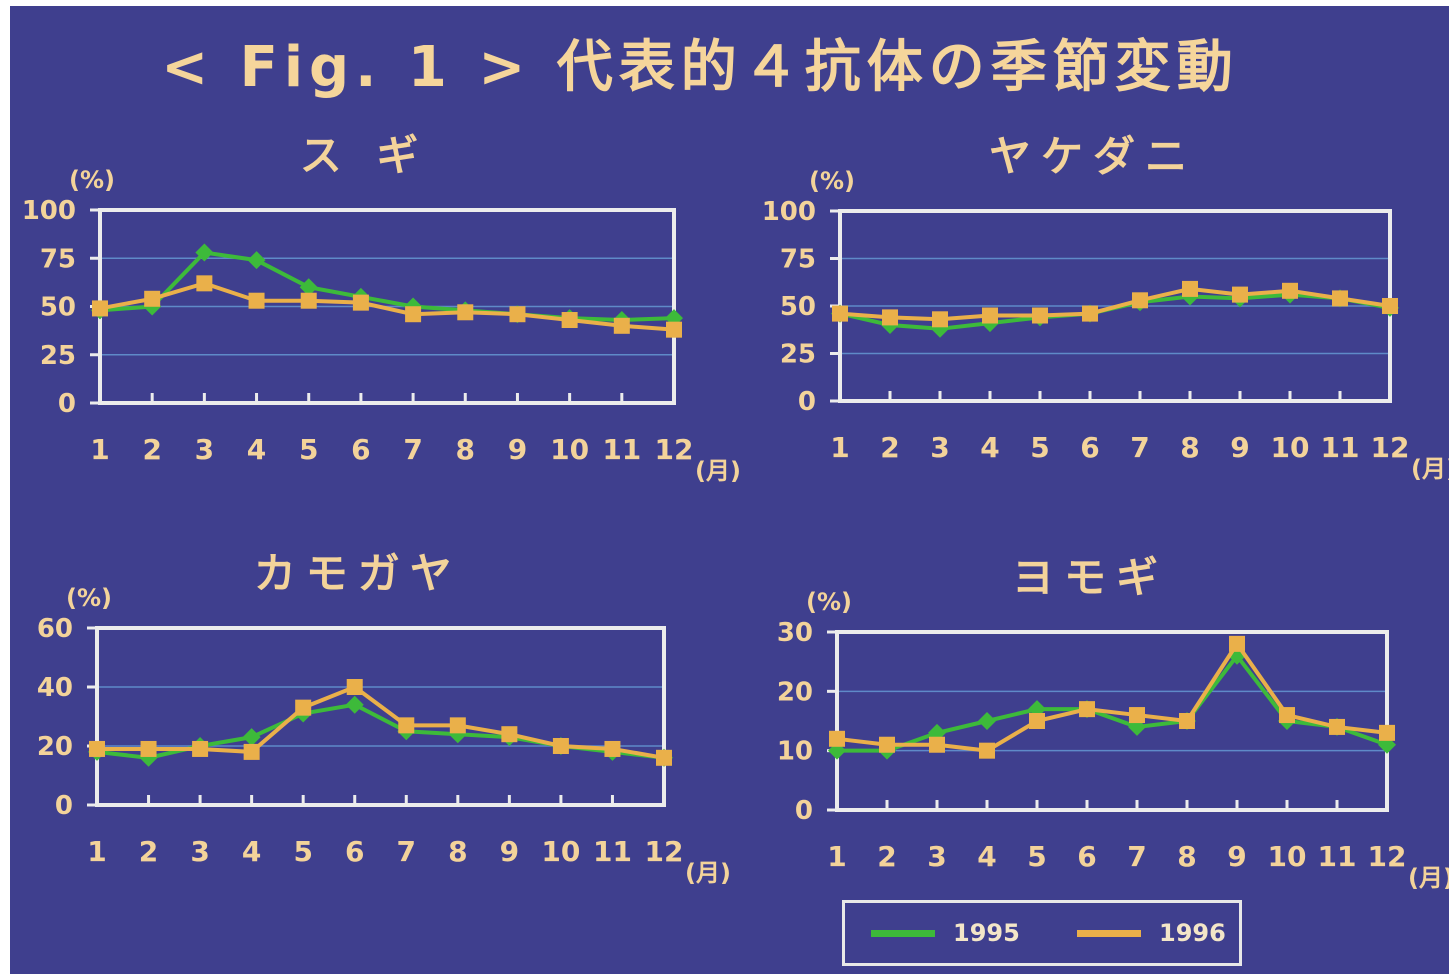  What do you see at coordinates (1042, 933) in the screenshot?
I see `legend: 1995 1996` at bounding box center [1042, 933].